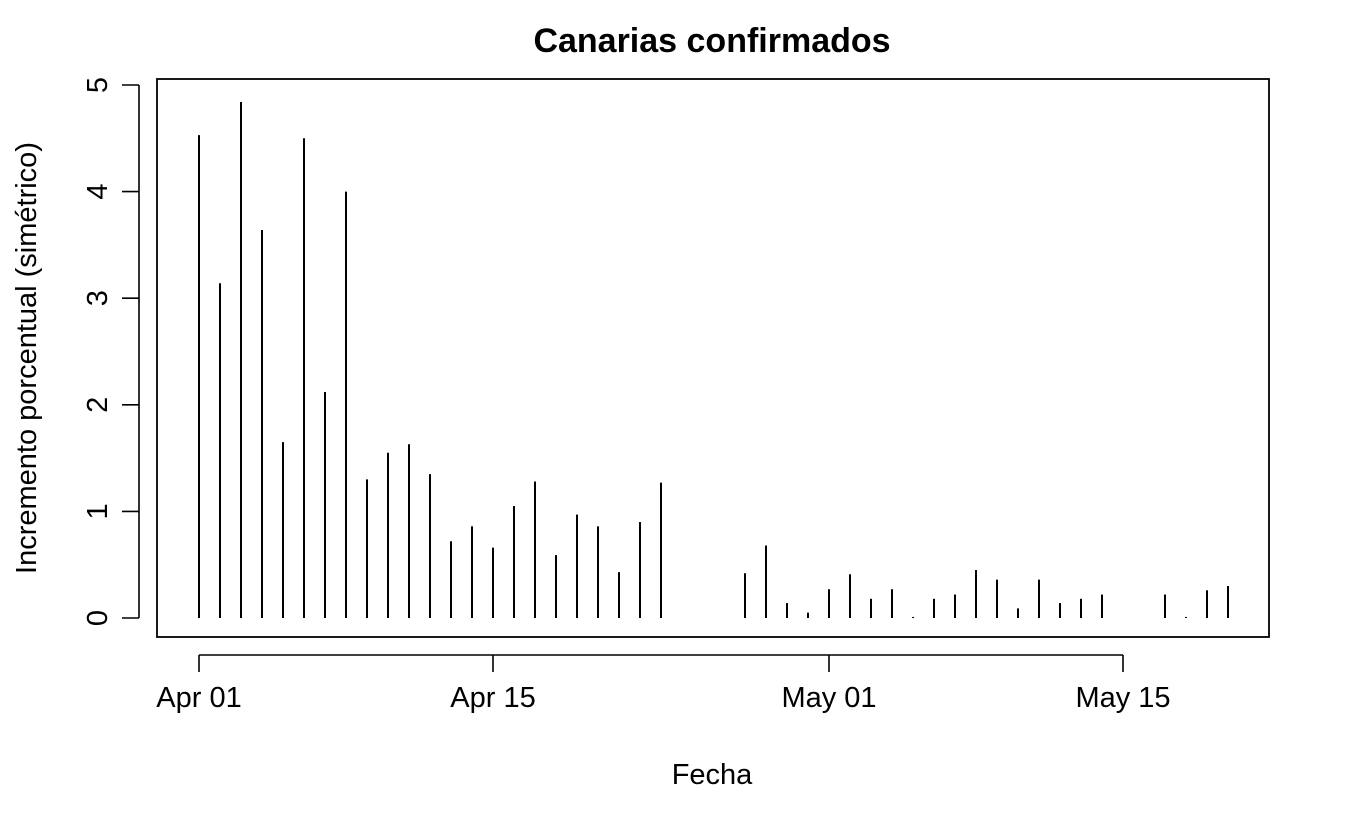 Image resolution: width=1350 pixels, height=834 pixels. Describe the element at coordinates (98, 192) in the screenshot. I see `y-tick-label: 4` at that location.